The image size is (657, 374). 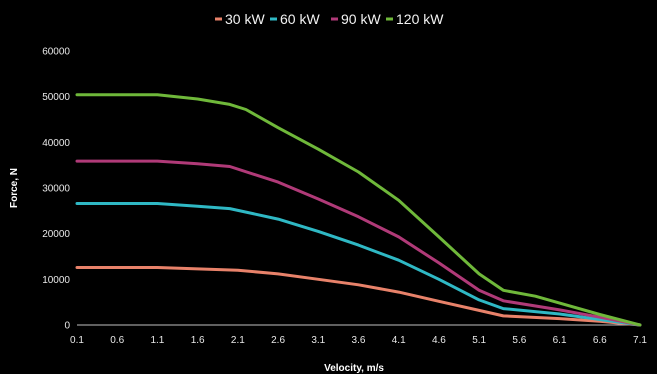 I want to click on x-tick-label: 7.1, so click(x=640, y=340).